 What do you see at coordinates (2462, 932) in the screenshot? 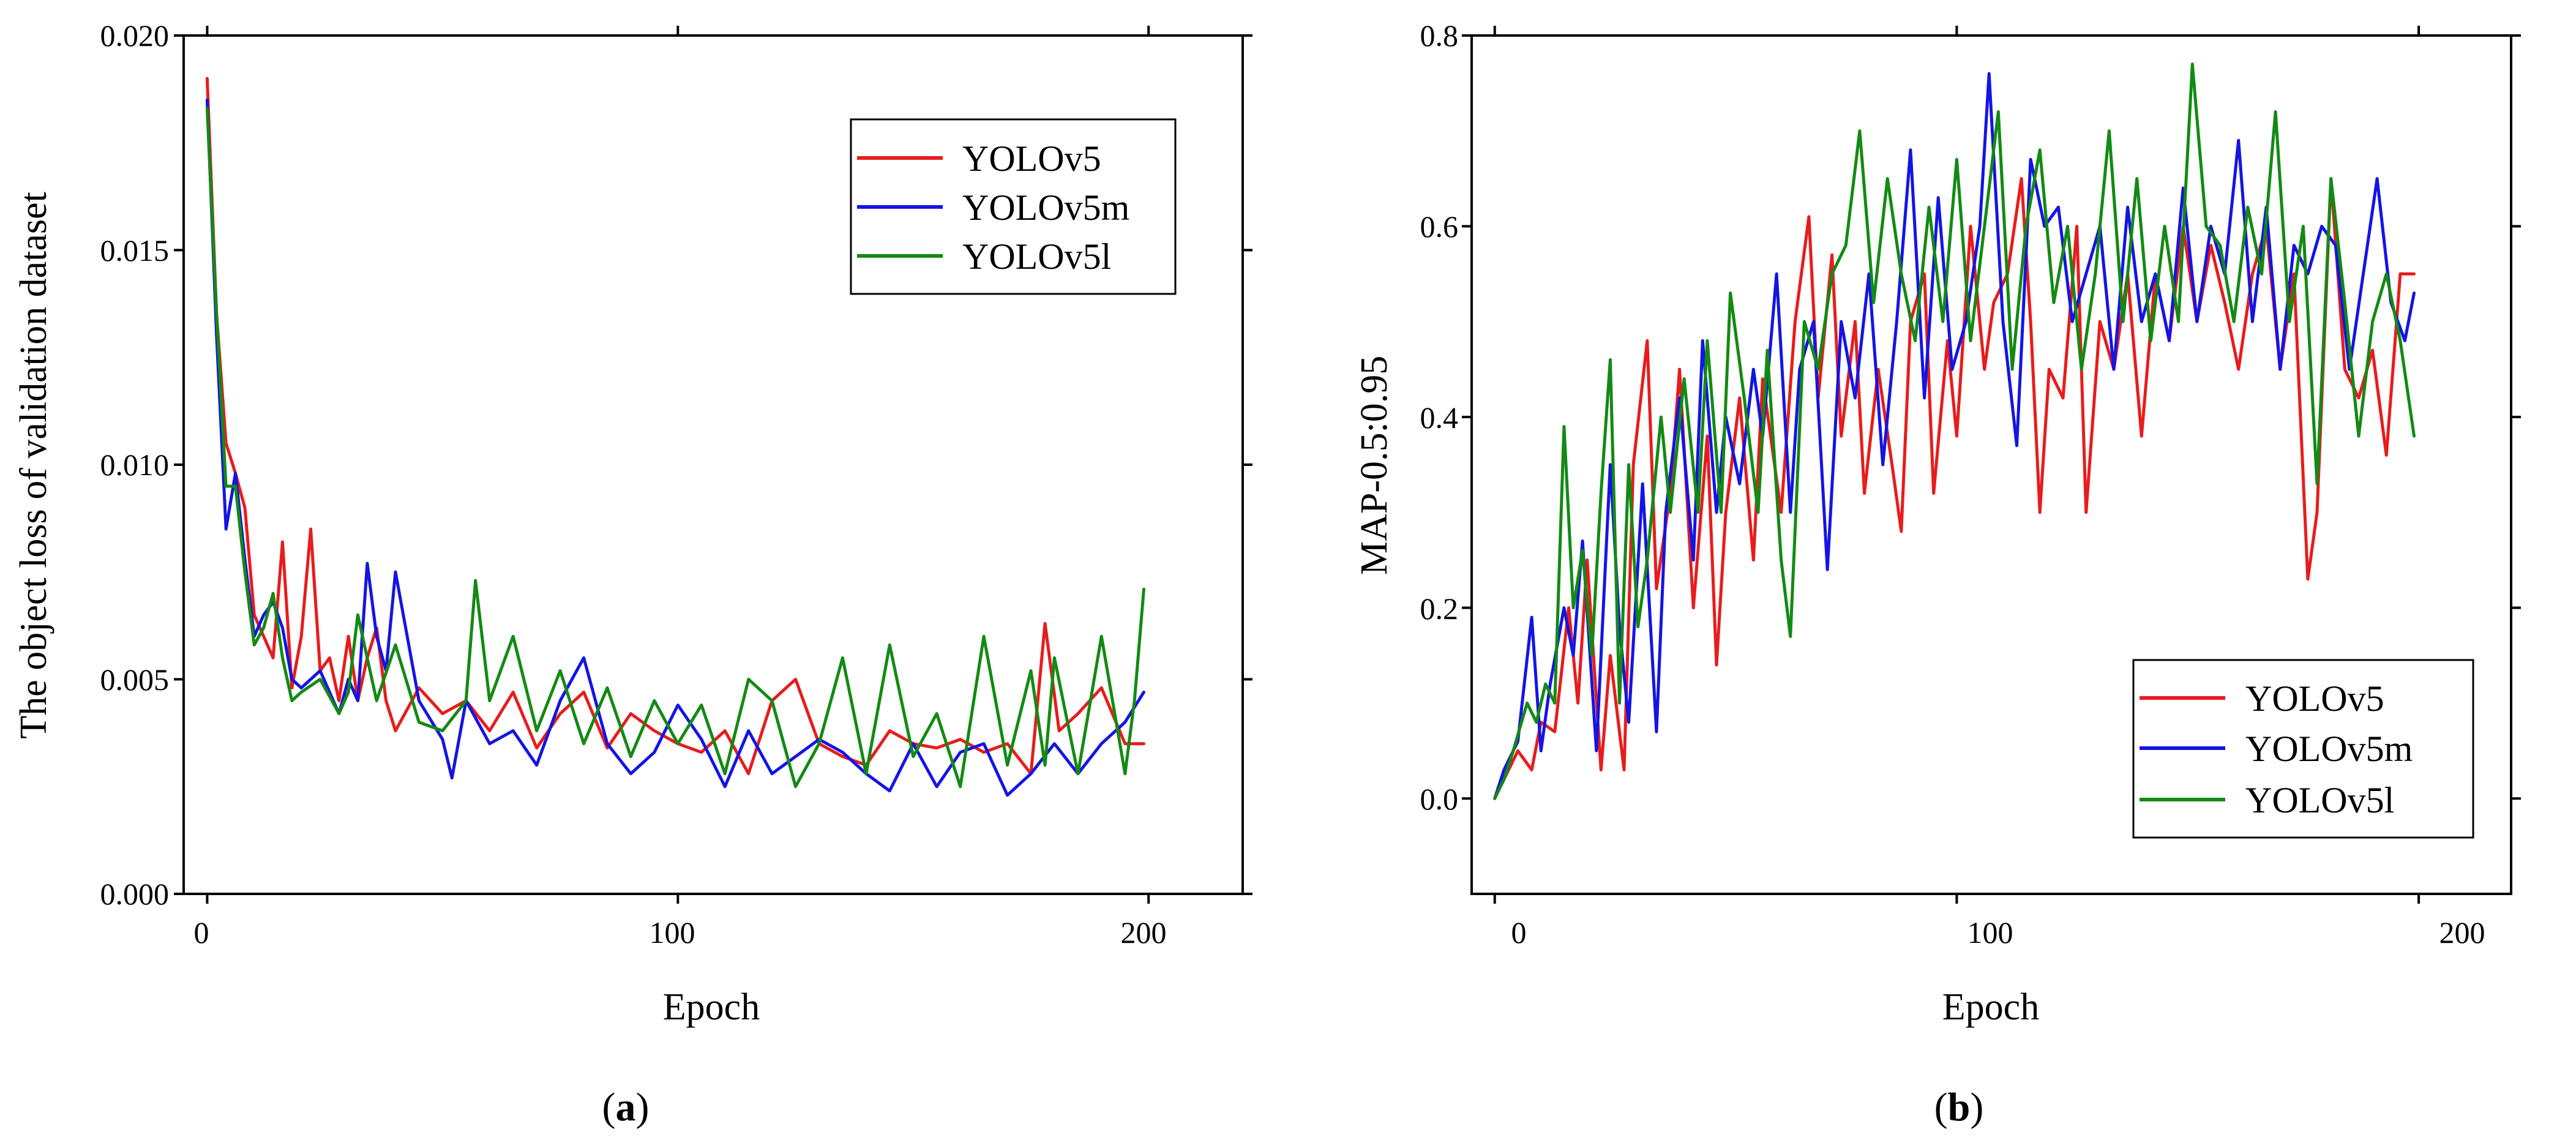
I see `panel-b-xtick-label: 200` at bounding box center [2462, 932].